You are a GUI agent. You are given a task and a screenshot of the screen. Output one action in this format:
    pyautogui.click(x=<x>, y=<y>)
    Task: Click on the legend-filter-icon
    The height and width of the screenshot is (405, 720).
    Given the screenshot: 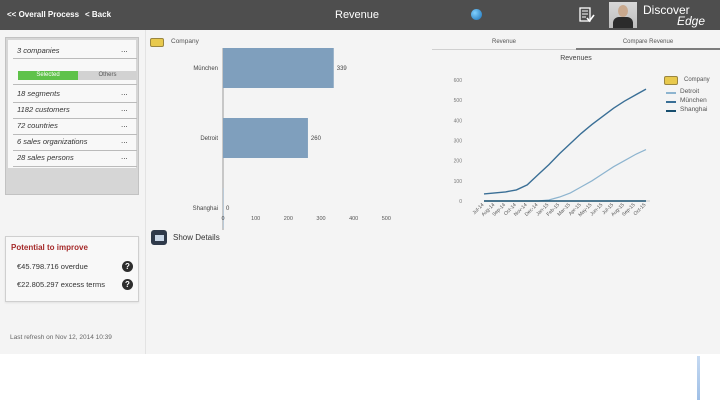 What is the action you would take?
    pyautogui.click(x=671, y=80)
    